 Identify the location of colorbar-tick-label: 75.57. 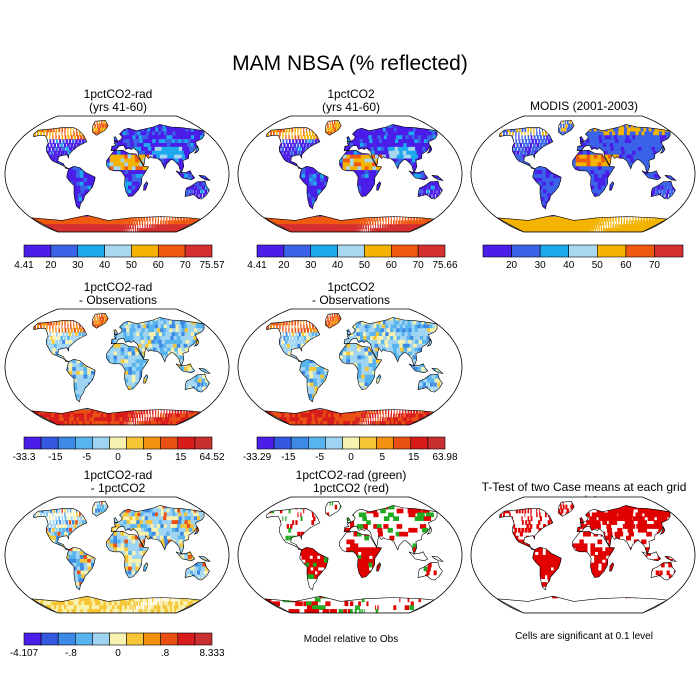
(212, 265).